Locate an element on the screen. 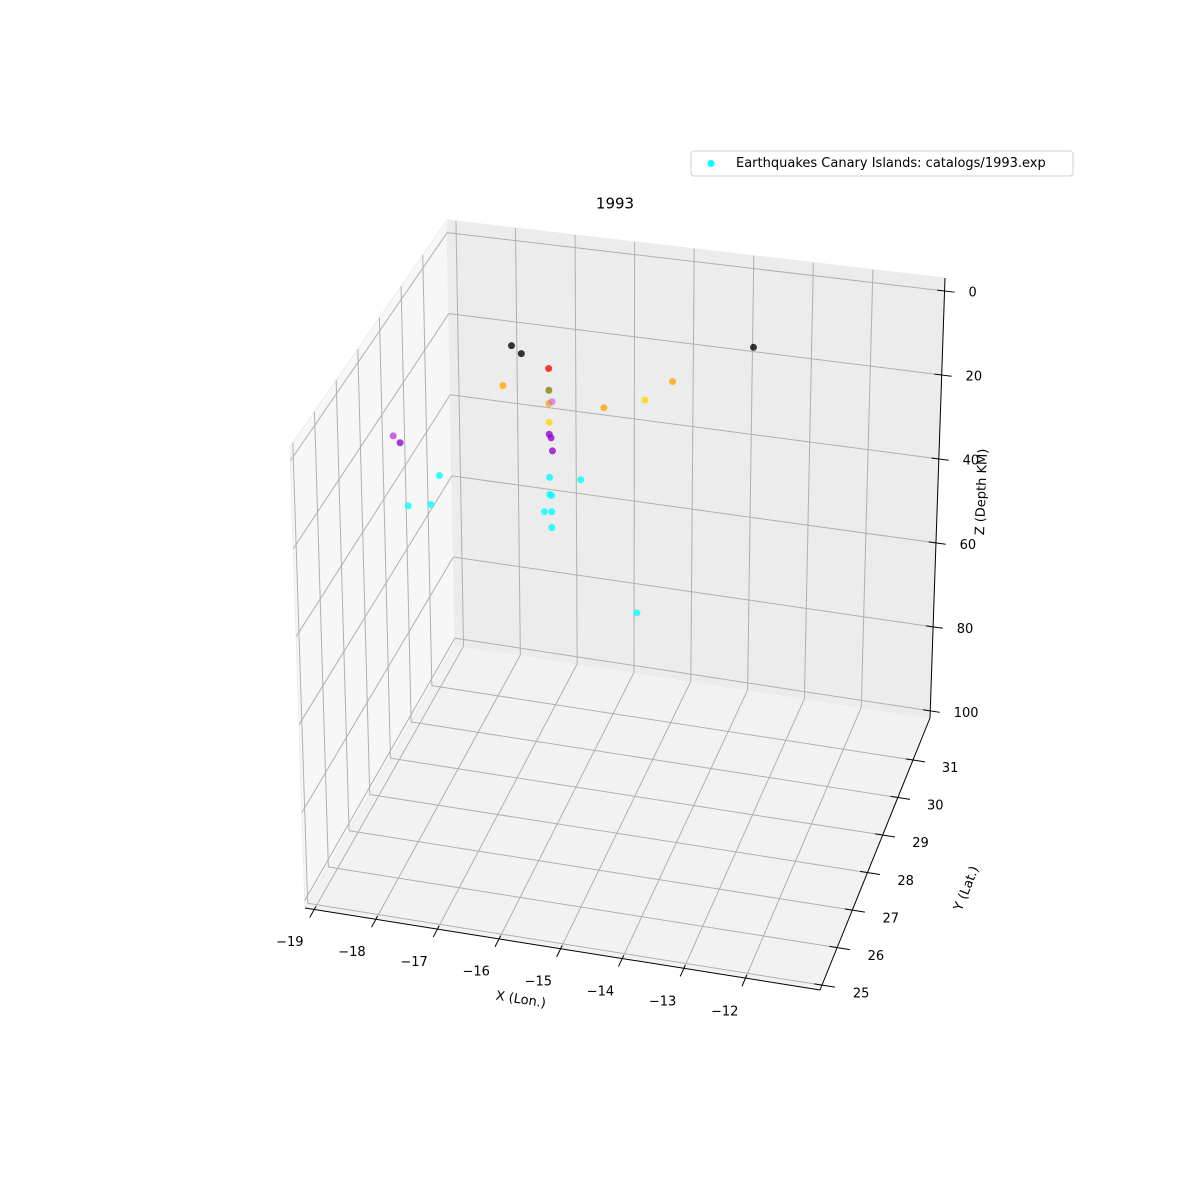 Image resolution: width=1200 pixels, height=1200 pixels. z-tick-label: 40 is located at coordinates (971, 461).